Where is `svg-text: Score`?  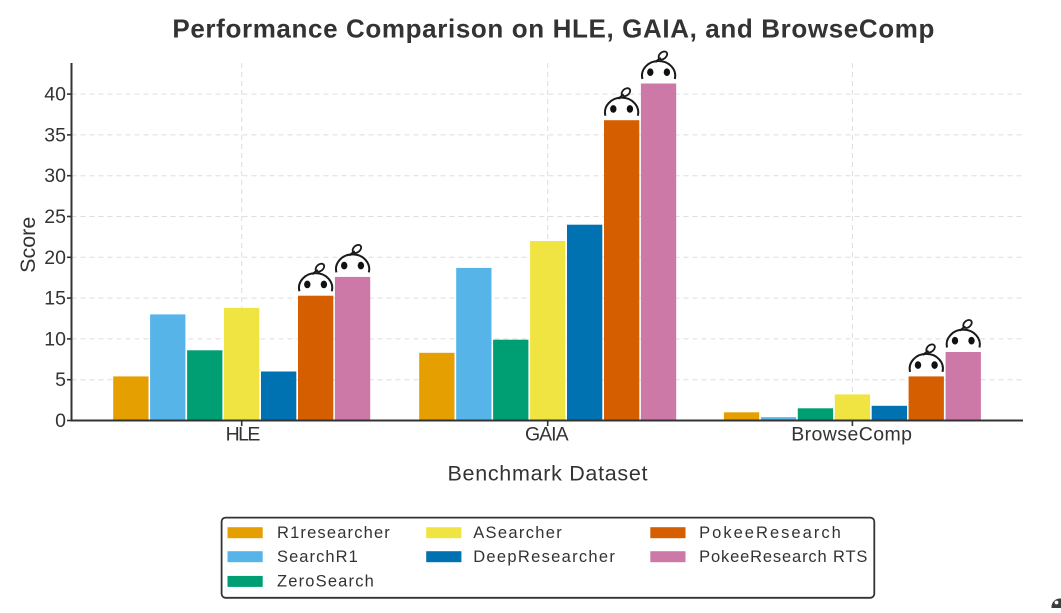
svg-text: Score is located at coordinates (28, 245).